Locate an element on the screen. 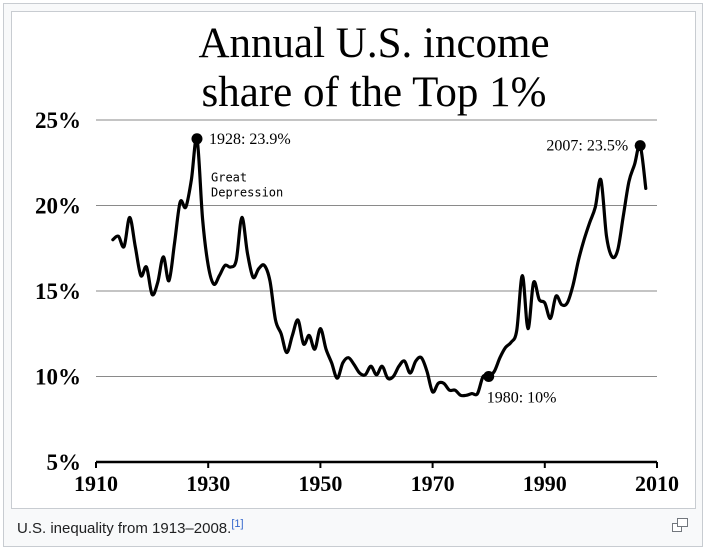 This screenshot has width=708, height=552. peak-1928-label: 1928: 23.9% is located at coordinates (250, 139).